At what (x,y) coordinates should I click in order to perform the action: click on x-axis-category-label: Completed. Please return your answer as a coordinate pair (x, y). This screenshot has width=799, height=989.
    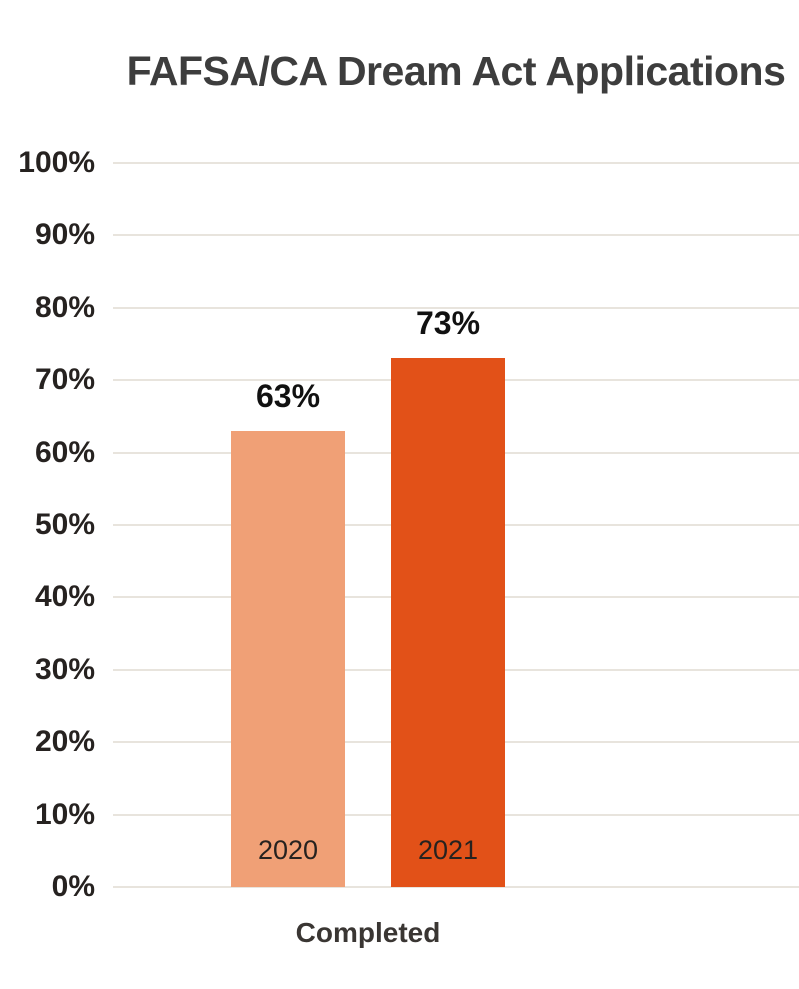
    Looking at the image, I should click on (368, 932).